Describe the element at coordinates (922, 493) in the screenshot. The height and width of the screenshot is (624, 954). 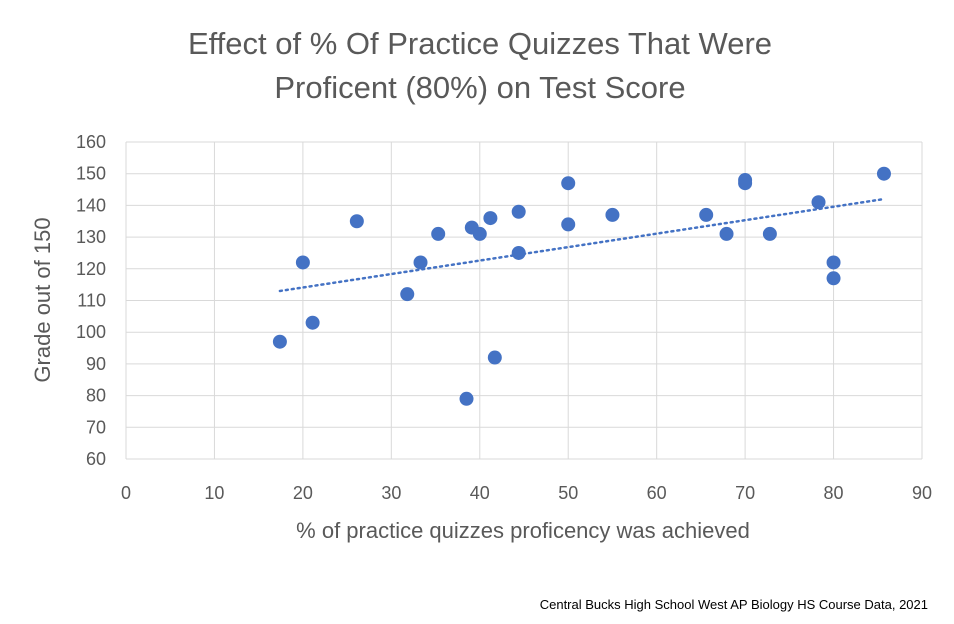
I see `x-tick-label: 90` at that location.